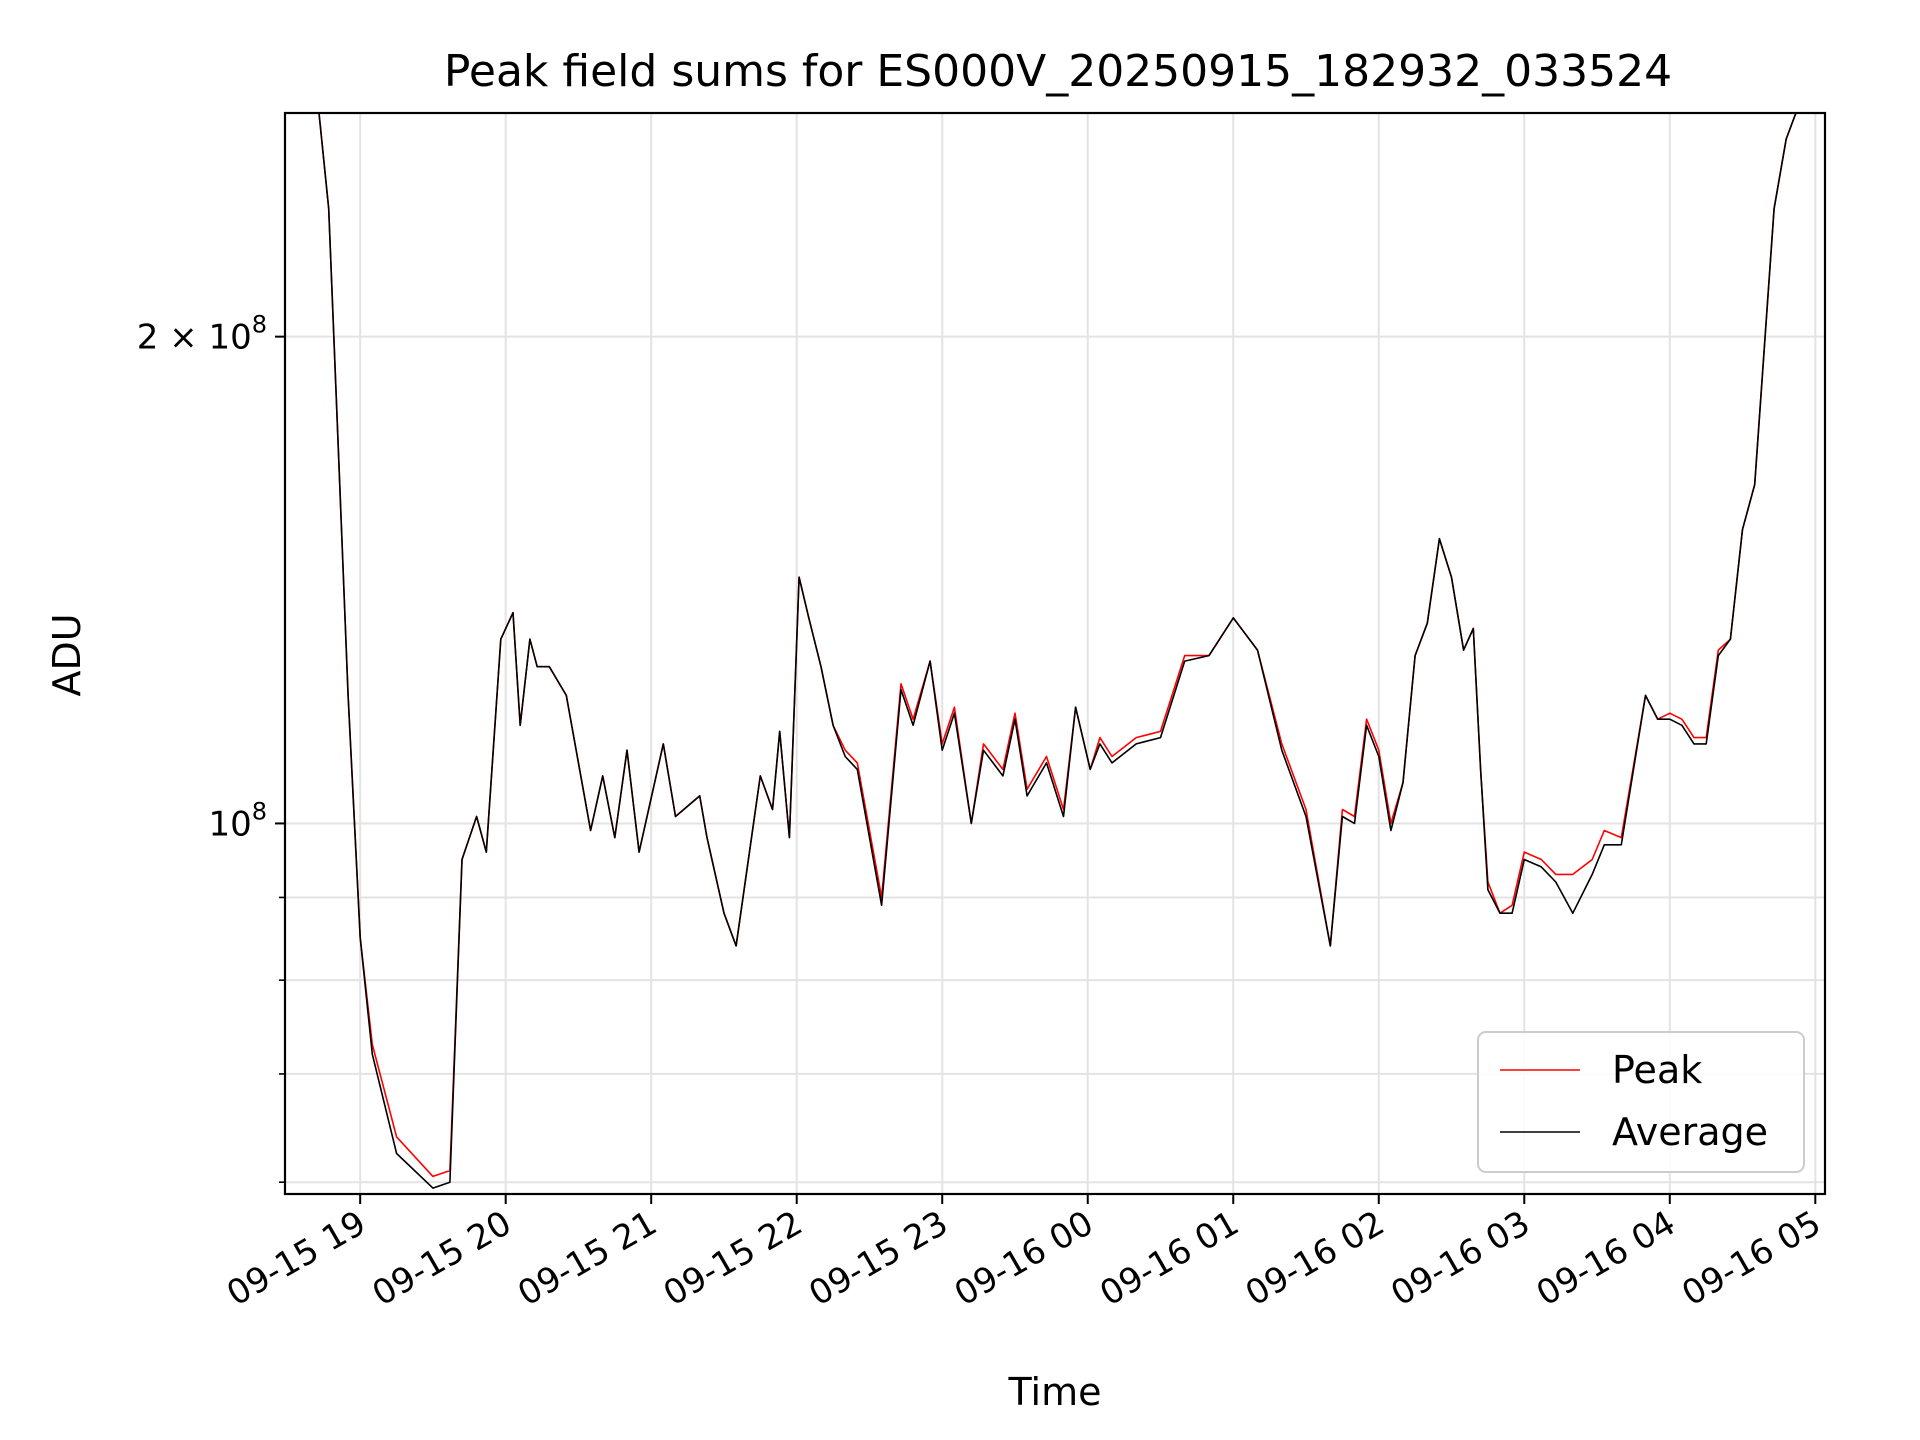 Image resolution: width=1920 pixels, height=1440 pixels. I want to click on legend-box, so click(1641, 1102).